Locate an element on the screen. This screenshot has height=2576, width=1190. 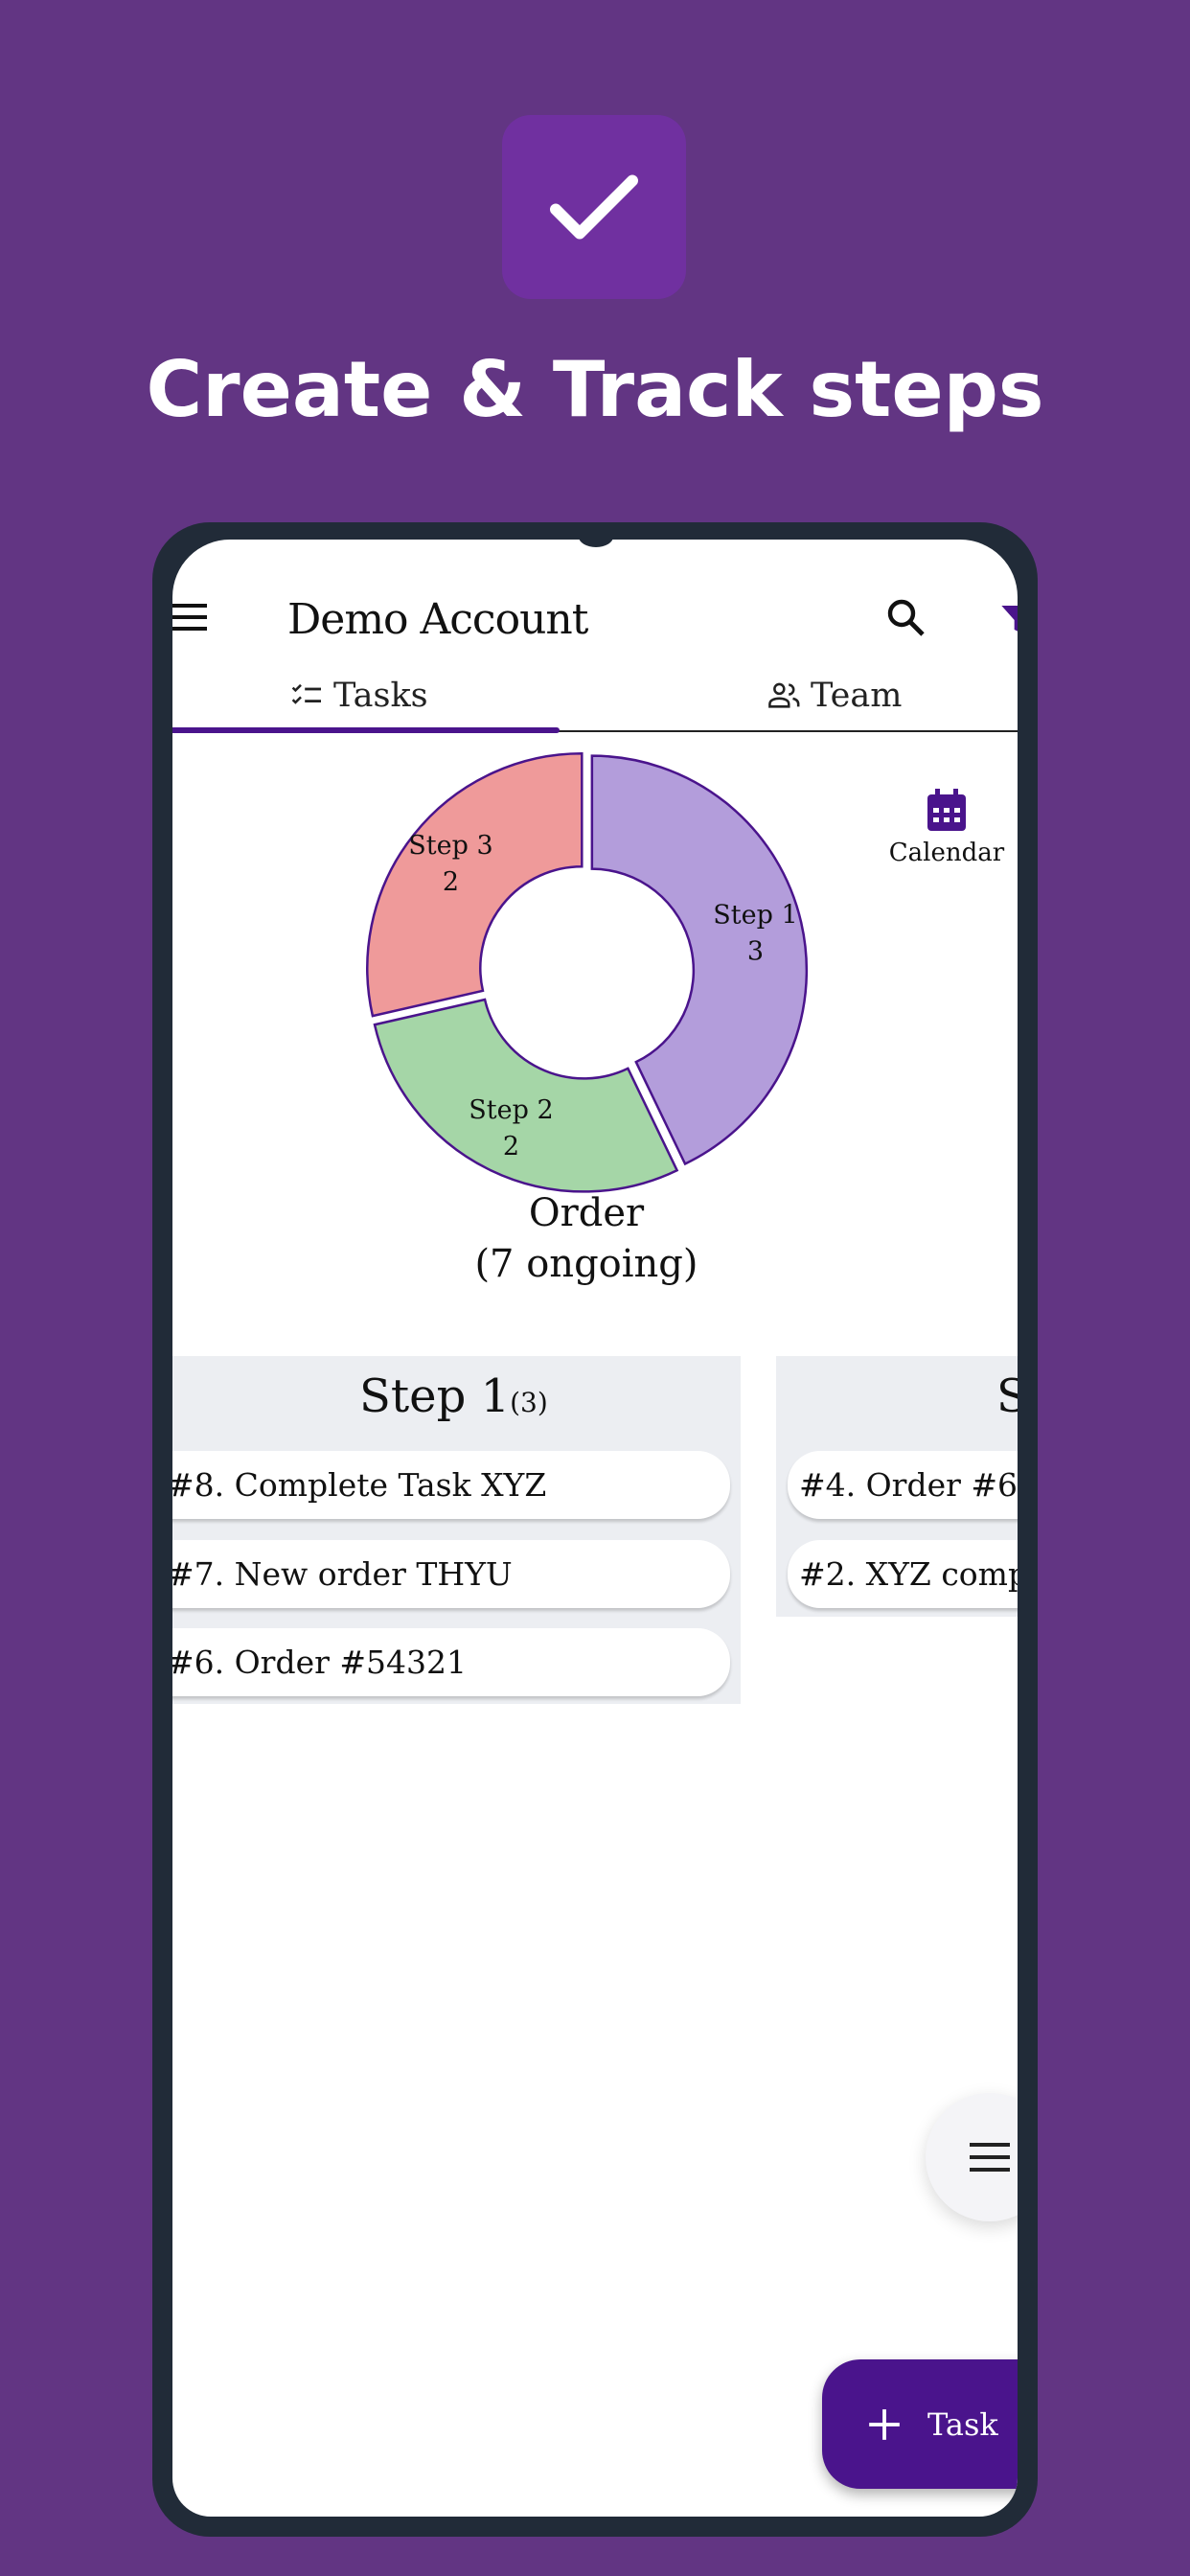
slice-category-label: Step 3 is located at coordinates (450, 846).